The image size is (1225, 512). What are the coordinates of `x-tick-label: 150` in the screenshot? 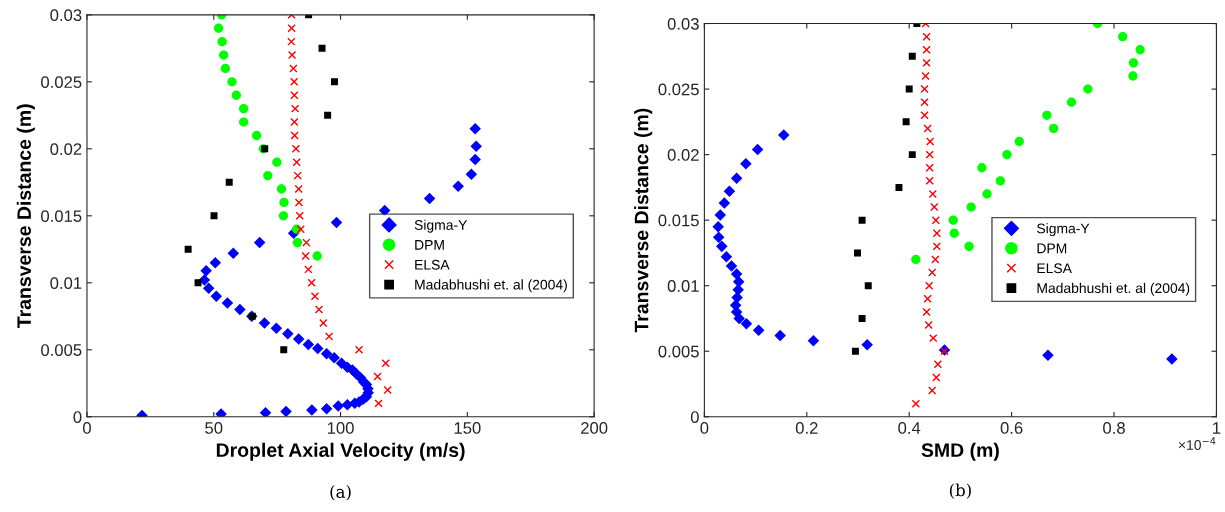 It's located at (467, 428).